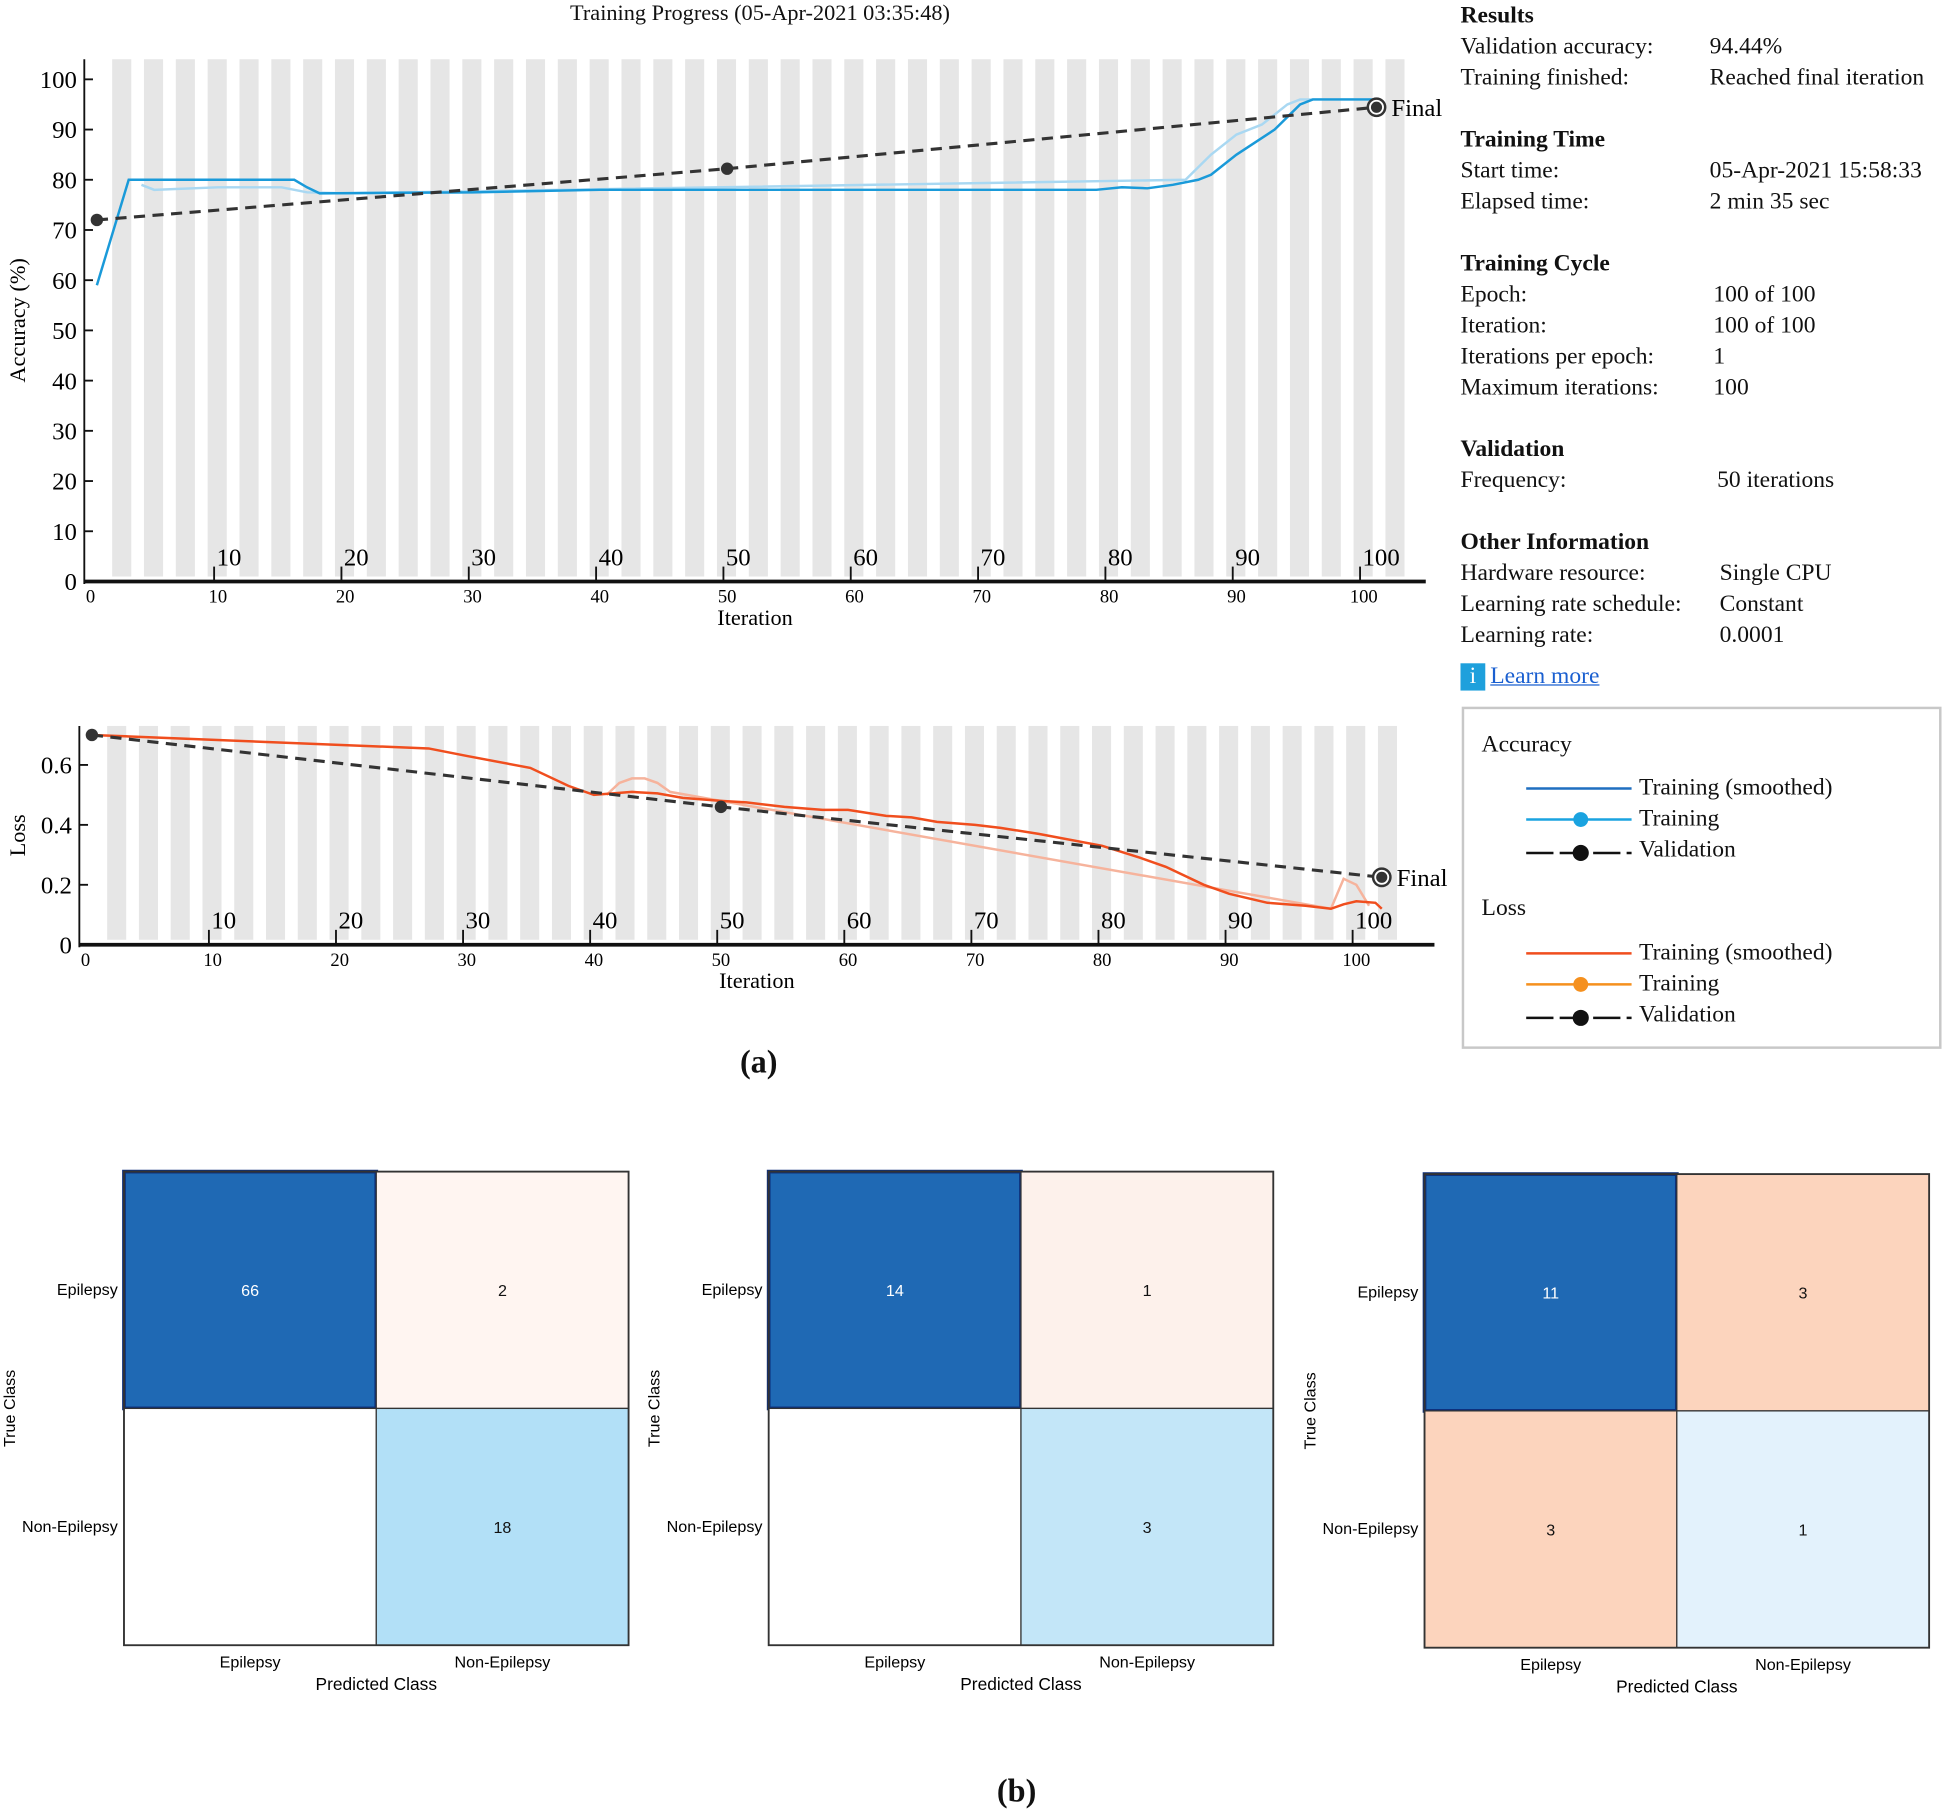 The image size is (1944, 1813). I want to click on x-tick-label: 50, so click(727, 597).